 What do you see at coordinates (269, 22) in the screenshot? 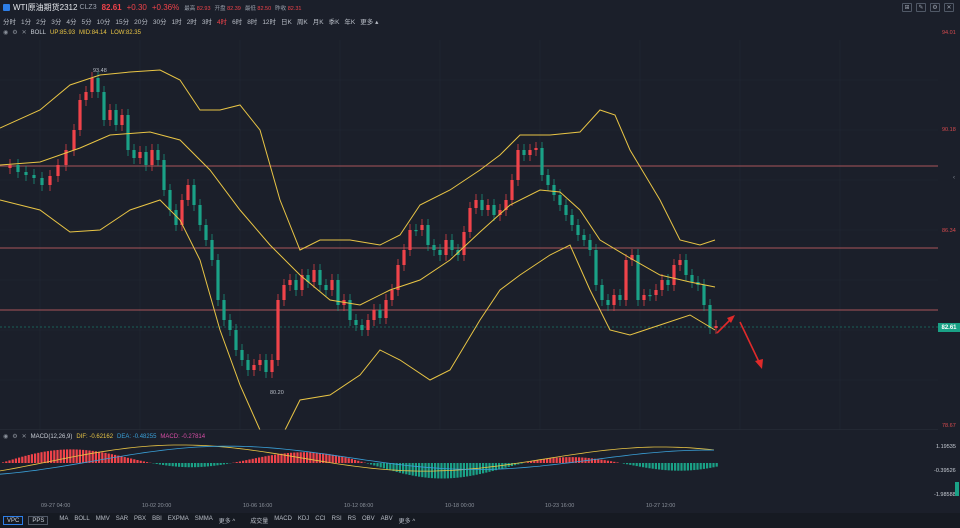
I see `period-16: 12时` at bounding box center [269, 22].